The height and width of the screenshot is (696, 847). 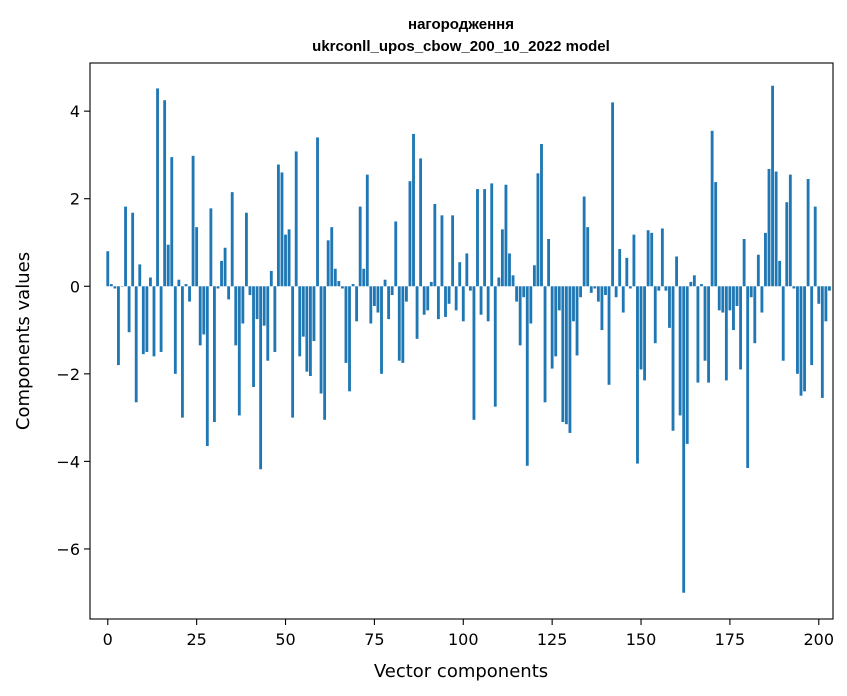 What do you see at coordinates (75, 199) in the screenshot?
I see `y-tick-label: 2` at bounding box center [75, 199].